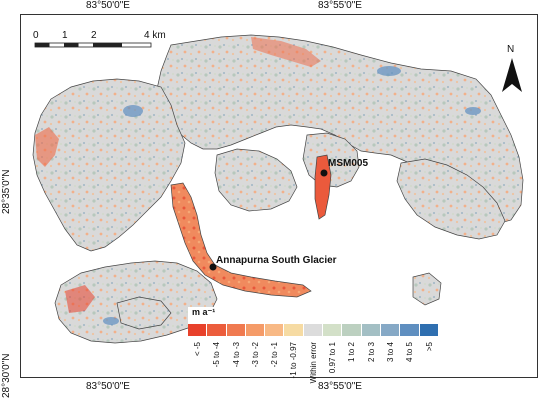 This screenshot has width=550, height=403. Describe the element at coordinates (94, 35) in the screenshot. I see `scale-label-2: 2` at that location.